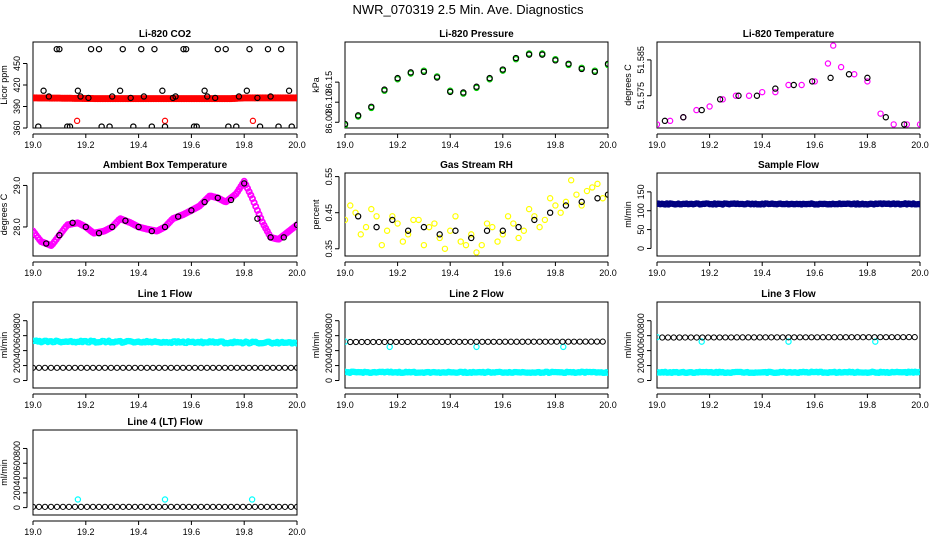 This screenshot has width=936, height=540. What do you see at coordinates (329, 82) in the screenshot?
I see `y-tick-label: 86.15` at bounding box center [329, 82].